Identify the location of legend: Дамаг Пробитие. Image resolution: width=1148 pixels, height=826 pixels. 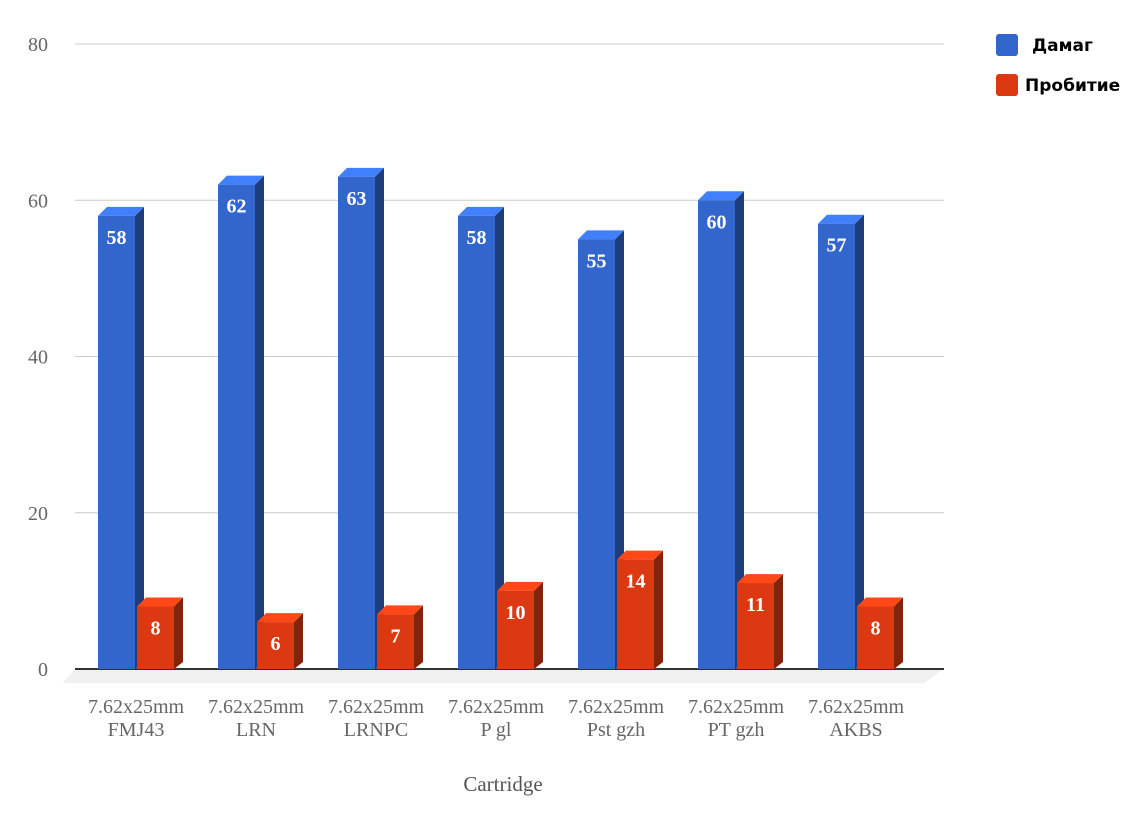
(1058, 65).